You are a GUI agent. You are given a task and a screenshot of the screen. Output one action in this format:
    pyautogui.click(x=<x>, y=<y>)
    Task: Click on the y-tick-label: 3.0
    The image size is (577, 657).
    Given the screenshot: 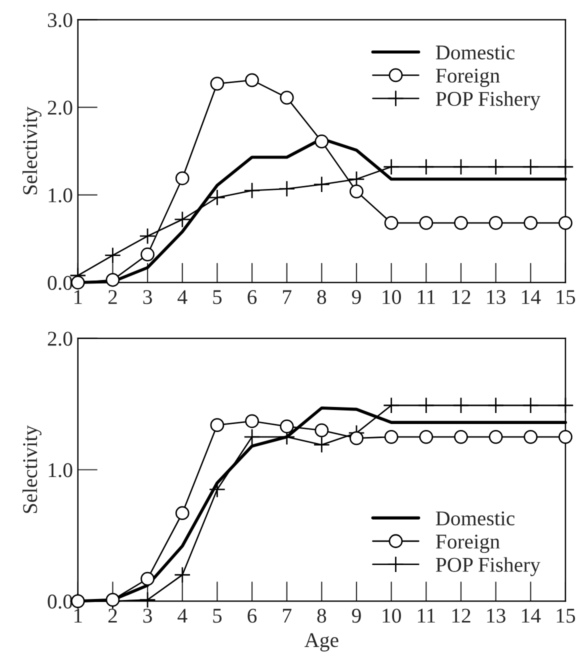 What is the action you would take?
    pyautogui.click(x=60, y=20)
    